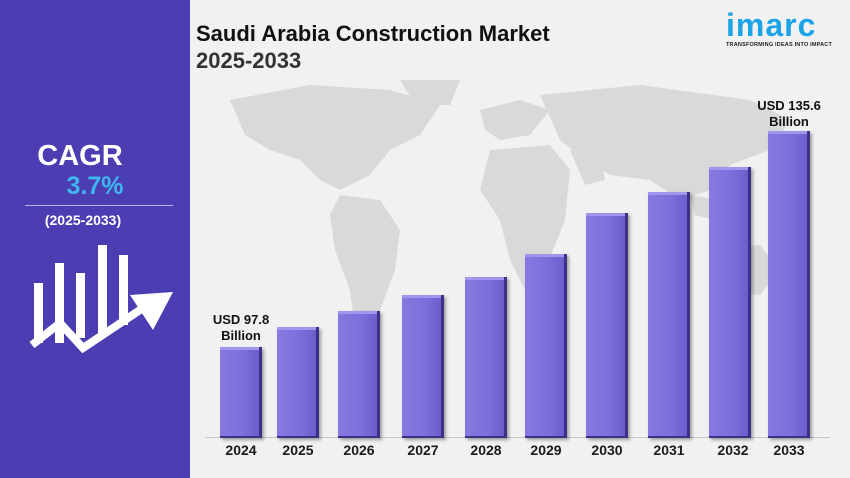 This screenshot has width=850, height=478. Describe the element at coordinates (298, 450) in the screenshot. I see `x-label-2025: 2025` at that location.